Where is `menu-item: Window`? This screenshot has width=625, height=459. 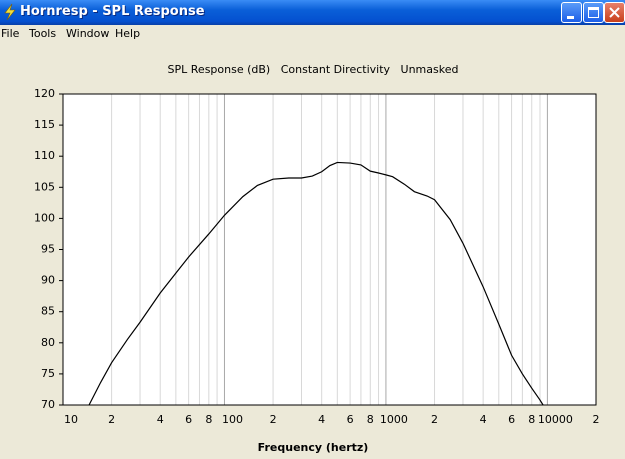 menu-item: Window is located at coordinates (88, 33).